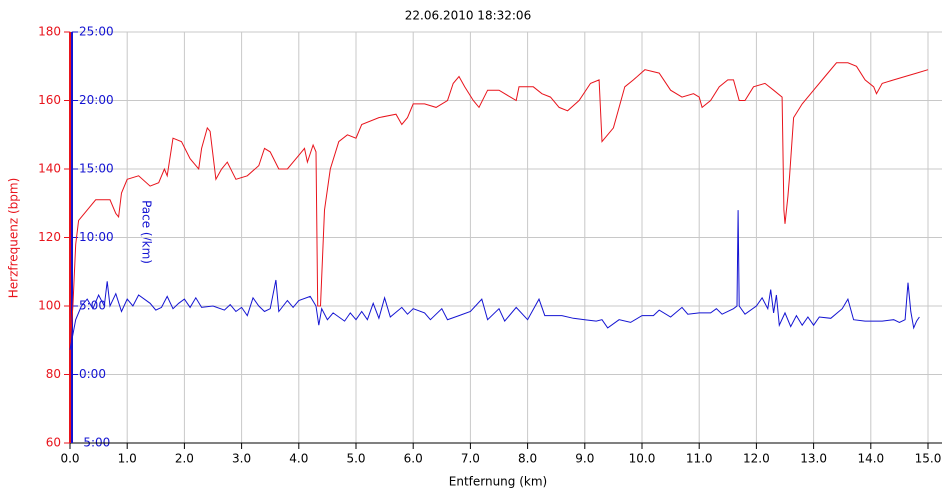  Describe the element at coordinates (928, 459) in the screenshot. I see `x-tick-label: 15.0` at that location.